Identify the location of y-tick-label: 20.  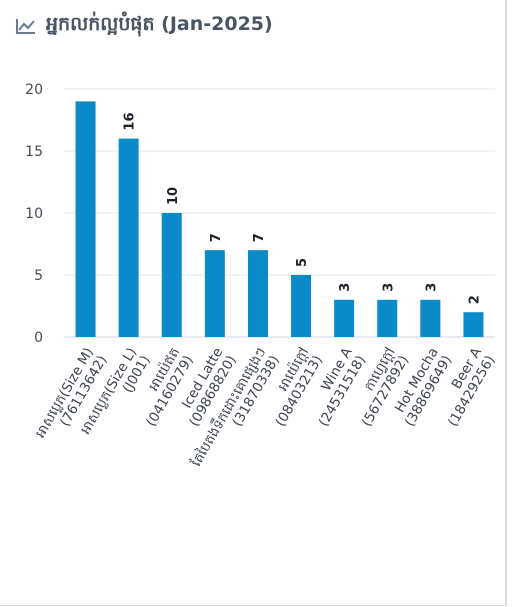
(34, 90).